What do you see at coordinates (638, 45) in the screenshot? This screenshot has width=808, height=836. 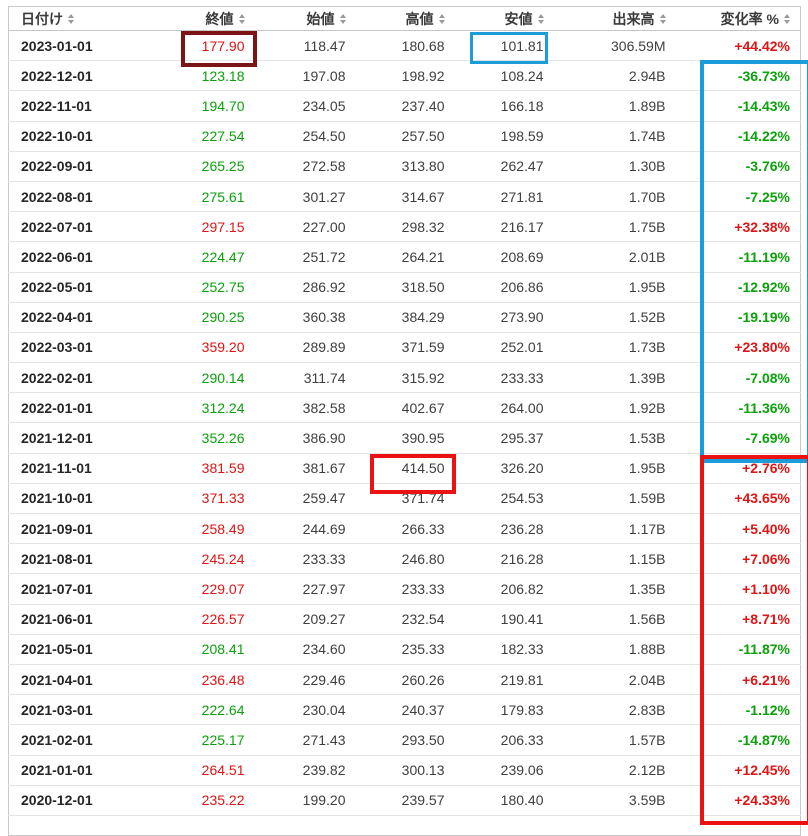 I see `cell-volume: 306.59M` at bounding box center [638, 45].